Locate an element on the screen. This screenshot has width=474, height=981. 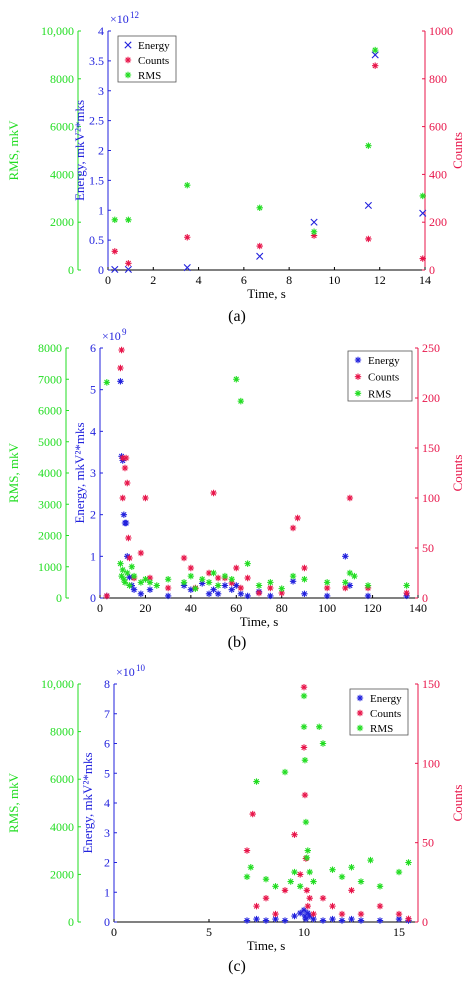
energy-axis-tick-label: 1.5 is located at coordinates (96, 180).